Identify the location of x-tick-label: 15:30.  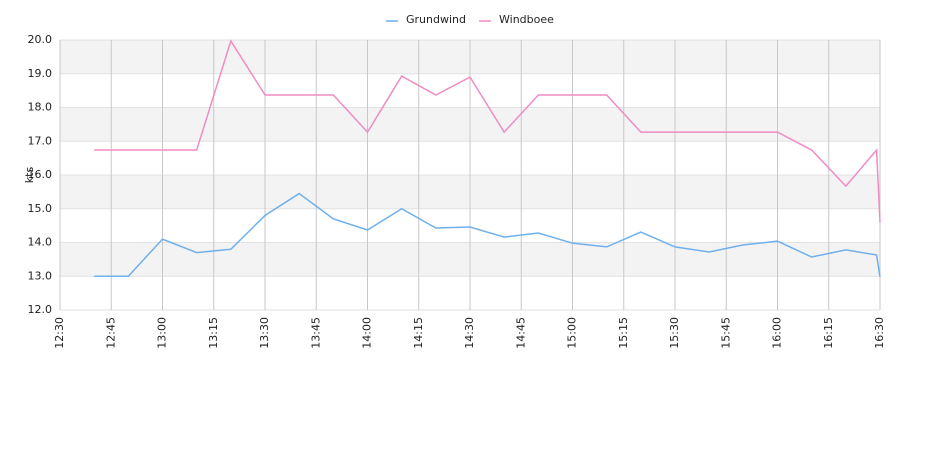
(674, 333).